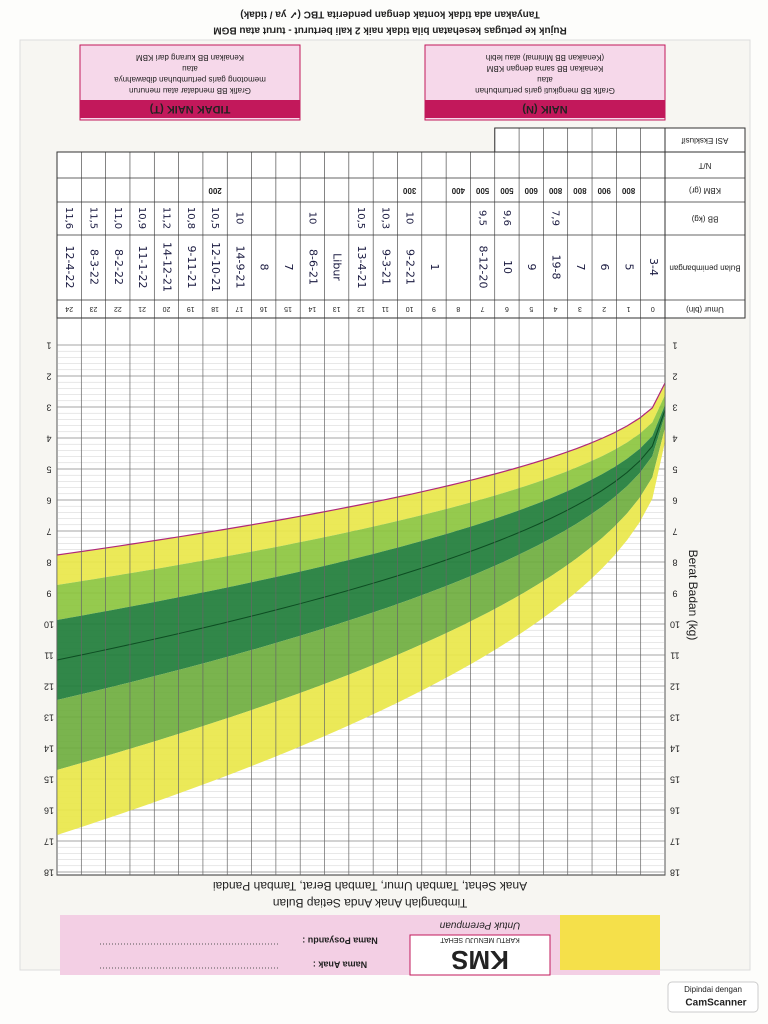  Describe the element at coordinates (675, 842) in the screenshot. I see `y-tick-label-right: 17` at that location.